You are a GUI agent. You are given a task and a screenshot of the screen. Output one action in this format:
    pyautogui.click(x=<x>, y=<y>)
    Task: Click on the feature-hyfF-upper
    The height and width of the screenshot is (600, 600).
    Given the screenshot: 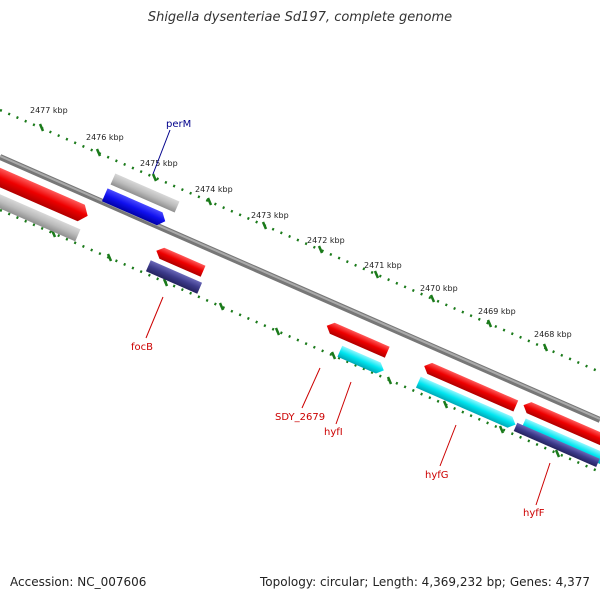 What is the action you would take?
    pyautogui.click(x=560, y=423)
    